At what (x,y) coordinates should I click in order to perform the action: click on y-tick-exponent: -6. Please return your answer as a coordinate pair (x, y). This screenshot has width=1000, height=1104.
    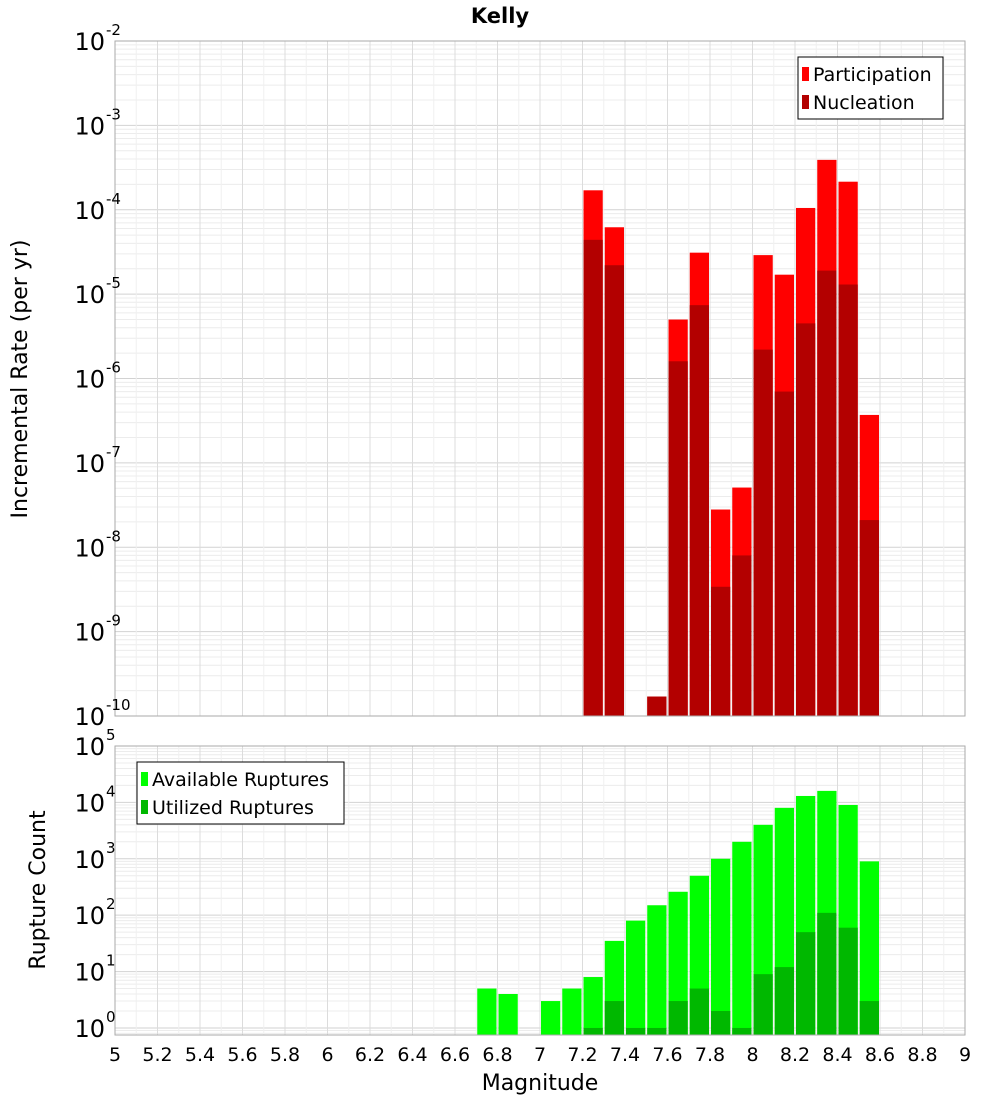
    Looking at the image, I should click on (113, 368).